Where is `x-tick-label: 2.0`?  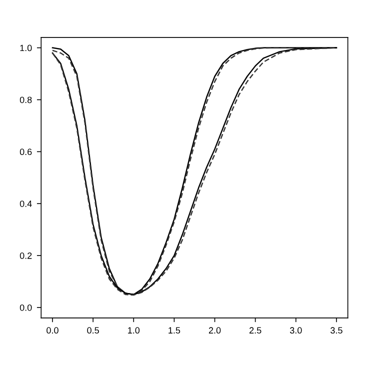
x-tick-label: 2.0 is located at coordinates (214, 330).